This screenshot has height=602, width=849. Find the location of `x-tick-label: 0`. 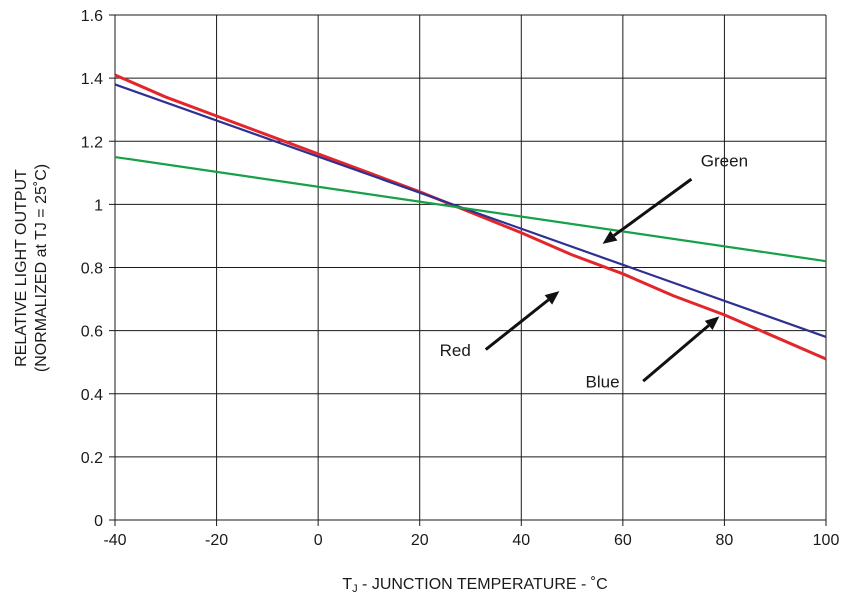

x-tick-label: 0 is located at coordinates (318, 540).